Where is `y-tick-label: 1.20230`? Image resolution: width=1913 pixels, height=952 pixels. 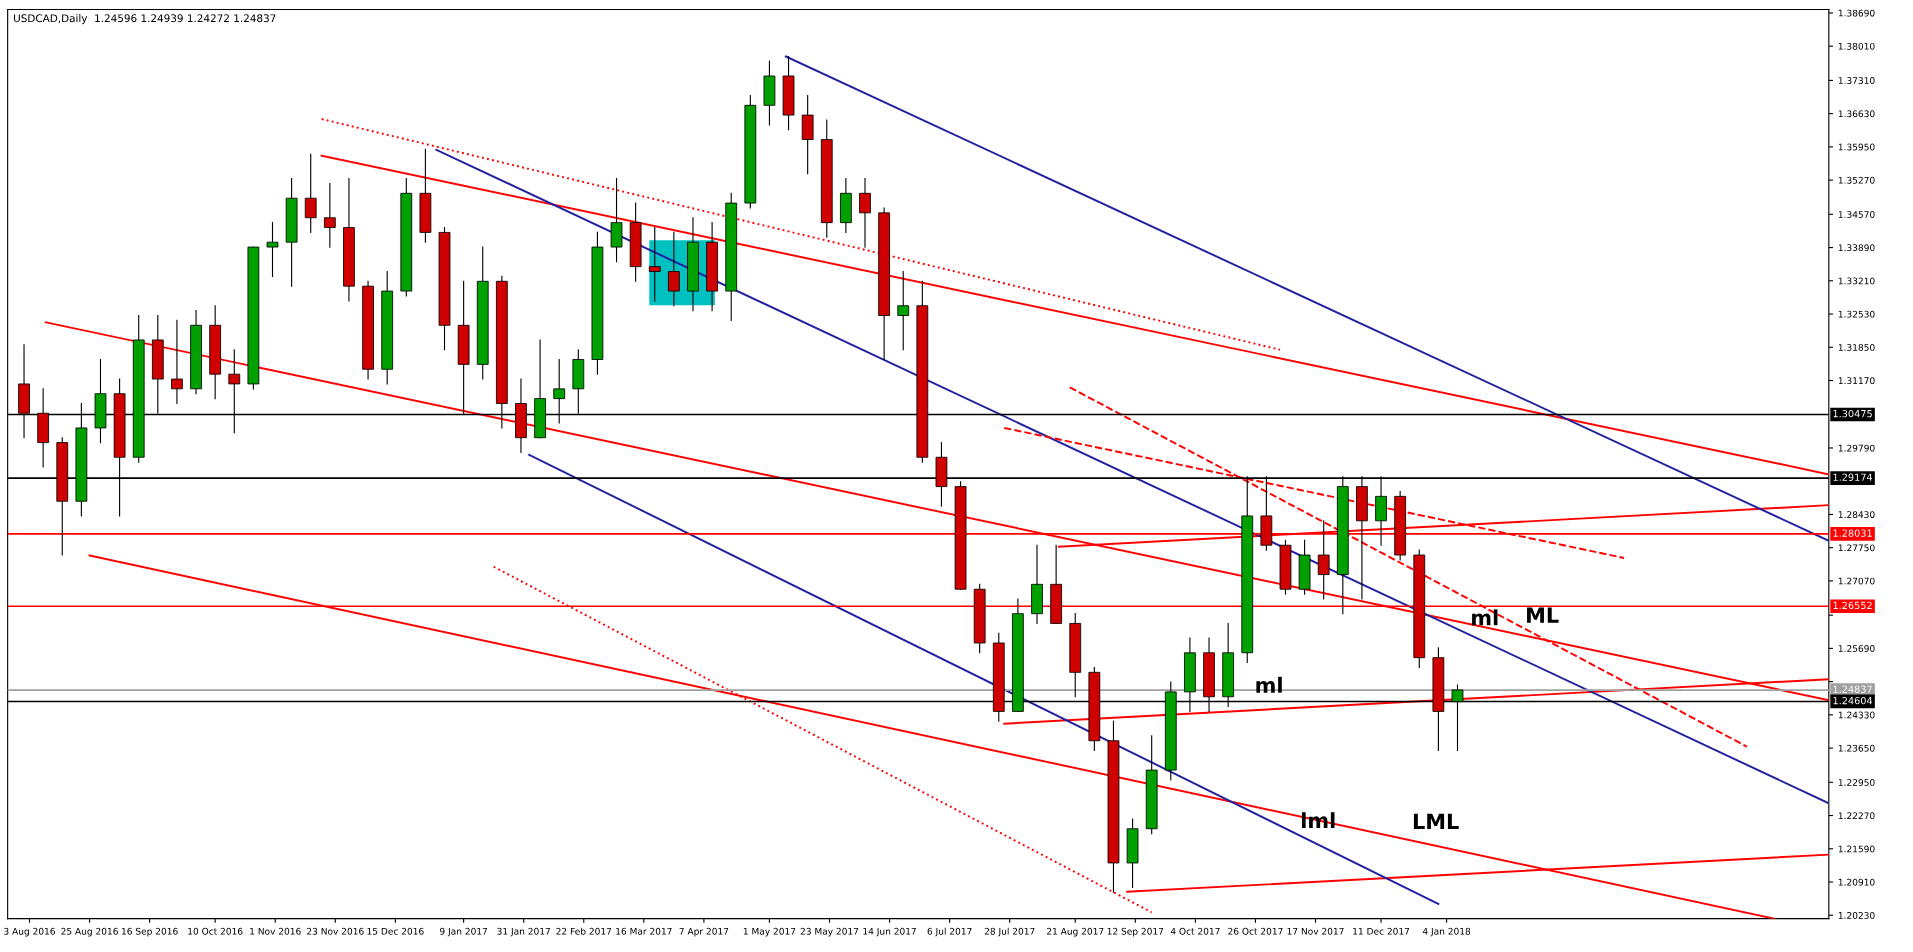 y-tick-label: 1.20230 is located at coordinates (1856, 915).